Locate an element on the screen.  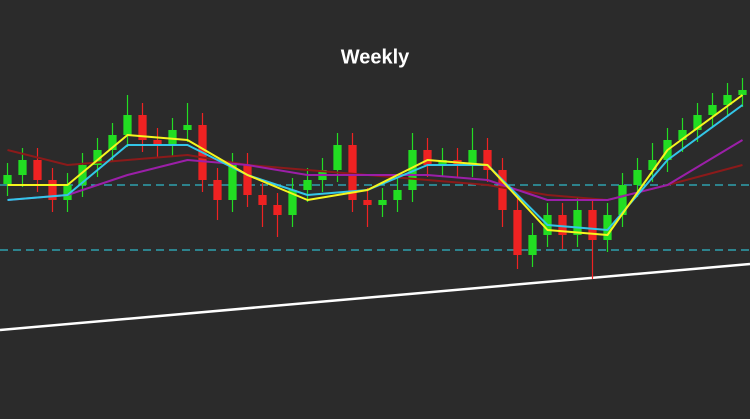
chart-title: Weekly is located at coordinates (375, 57).